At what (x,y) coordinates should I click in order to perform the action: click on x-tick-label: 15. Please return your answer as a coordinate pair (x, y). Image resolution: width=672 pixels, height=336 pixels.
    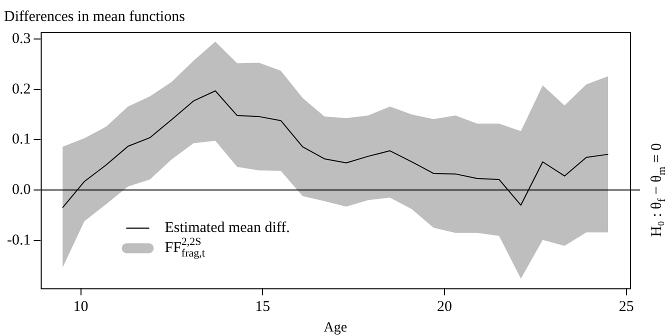
    Looking at the image, I should click on (262, 307).